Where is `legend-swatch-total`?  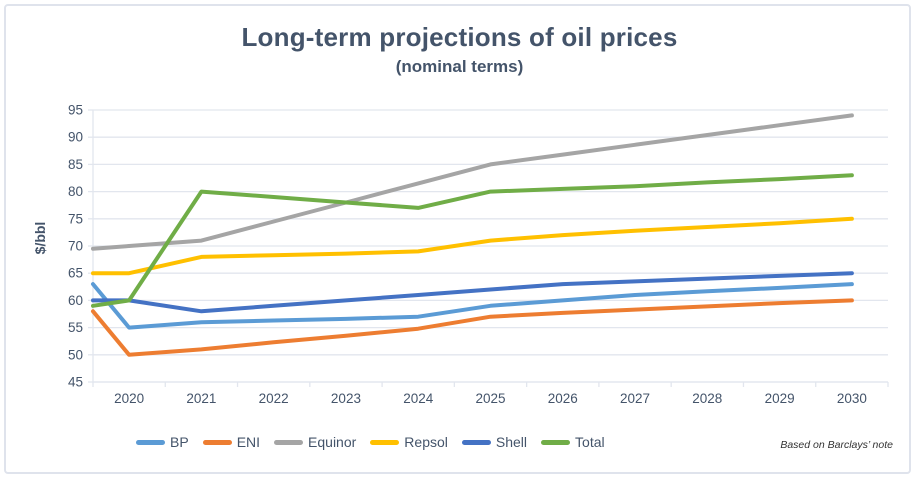
legend-swatch-total is located at coordinates (556, 442).